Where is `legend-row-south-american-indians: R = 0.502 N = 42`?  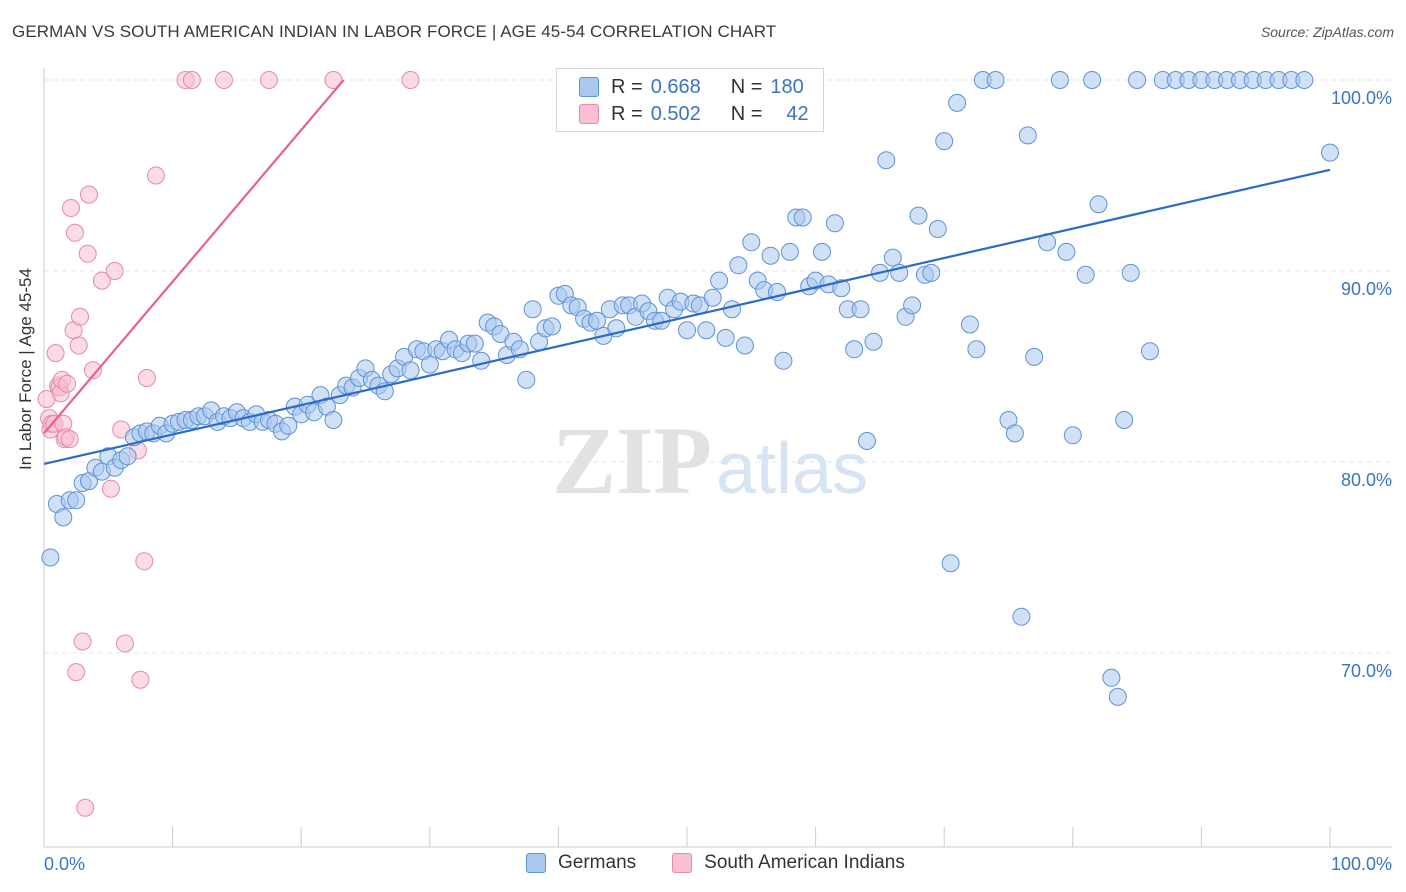
legend-row-south-american-indians: R = 0.502 N = 42 is located at coordinates (694, 114).